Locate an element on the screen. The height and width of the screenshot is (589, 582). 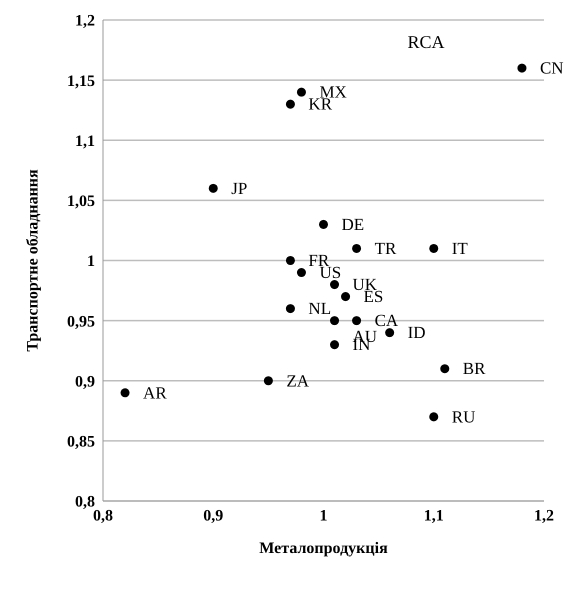
annotation: ZA is located at coordinates (298, 380).